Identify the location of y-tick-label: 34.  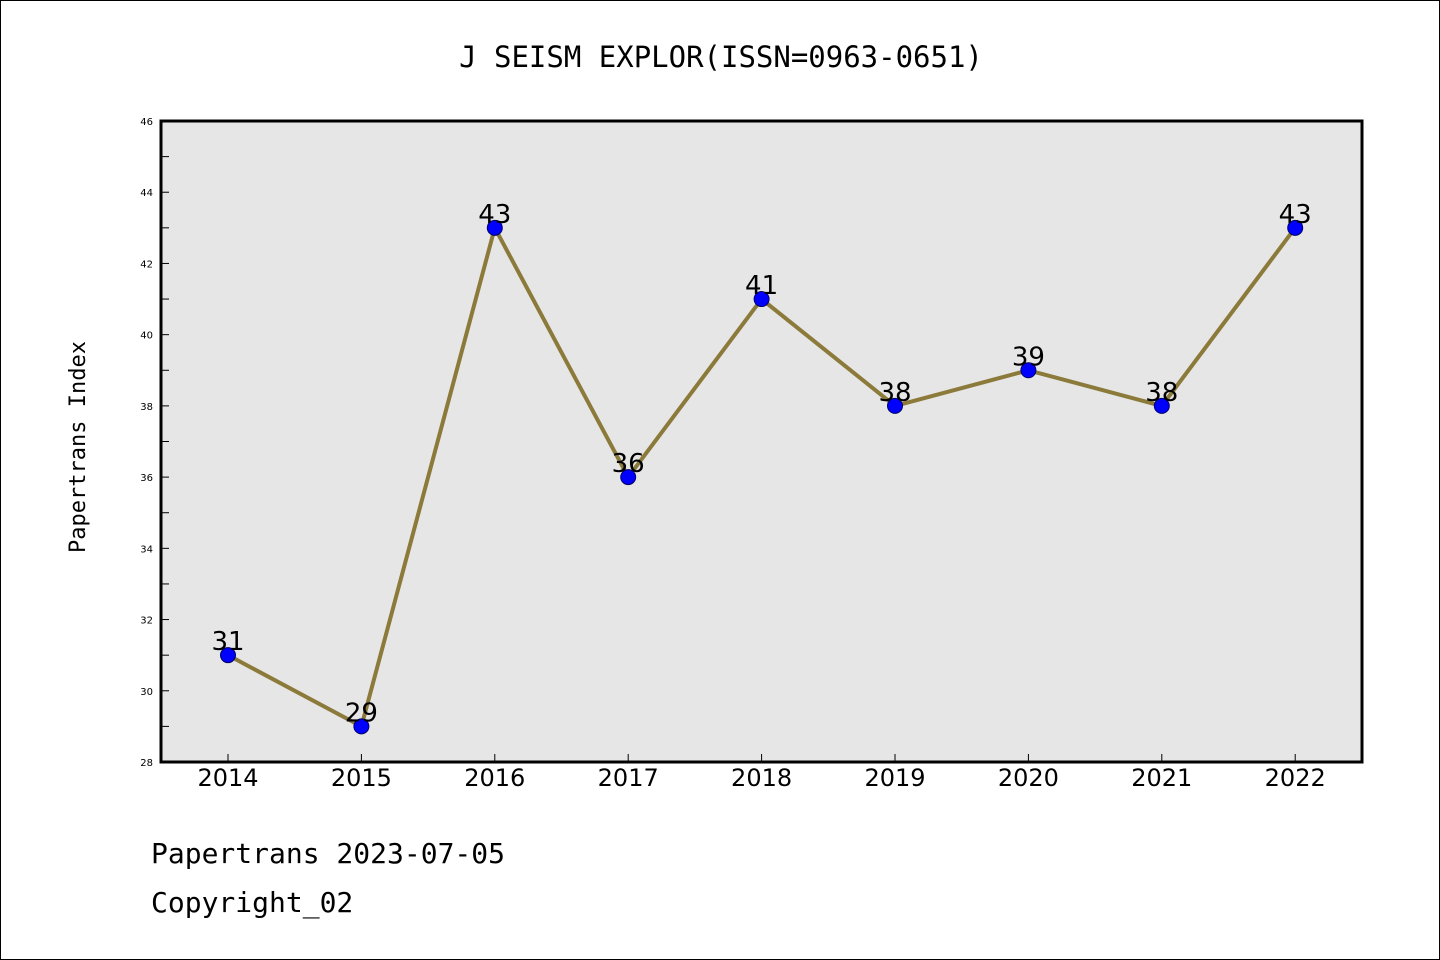
(146, 549).